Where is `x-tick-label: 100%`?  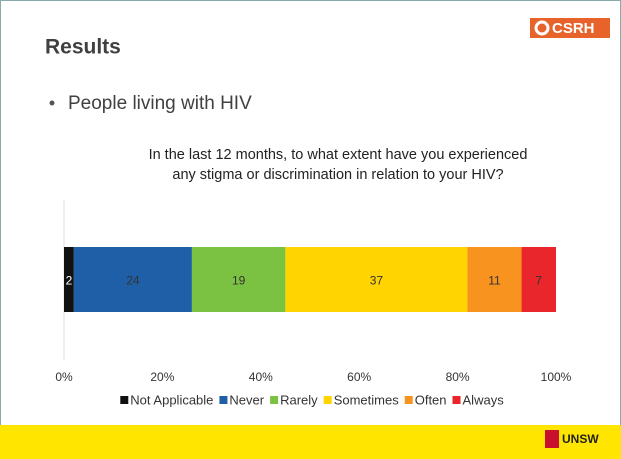
x-tick-label: 100% is located at coordinates (556, 377).